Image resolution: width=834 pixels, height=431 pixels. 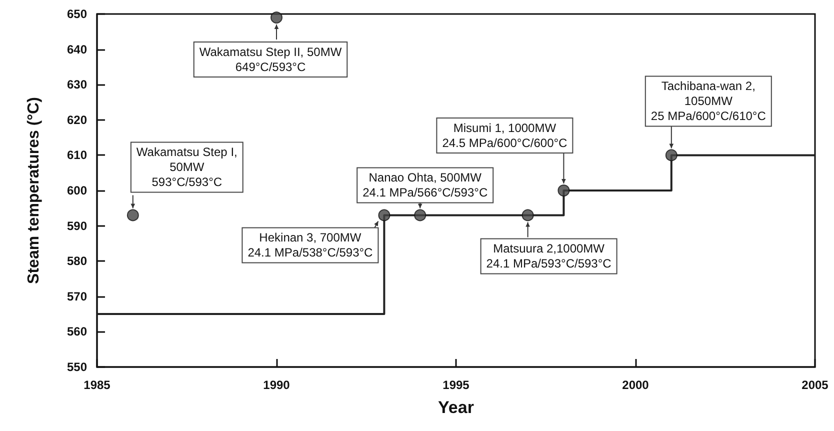 I want to click on y-tick-label: 560, so click(x=77, y=331).